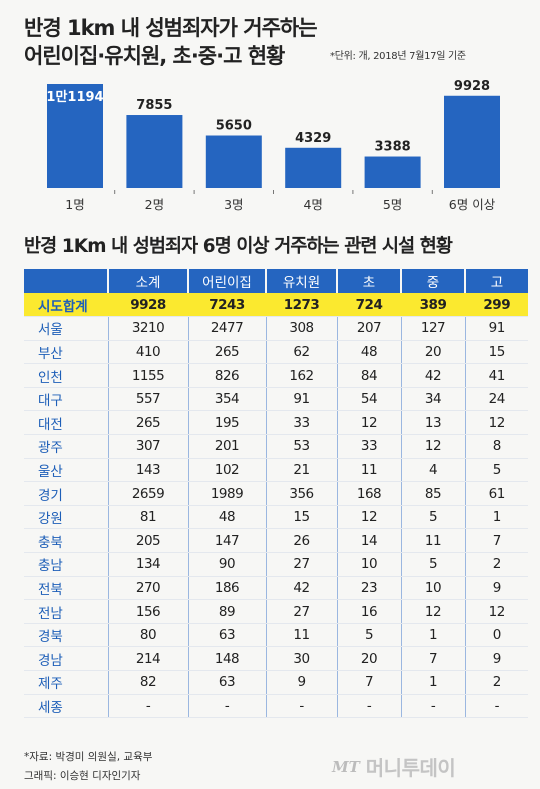 Image resolution: width=540 pixels, height=789 pixels. I want to click on cell-daycare: 354, so click(226, 399).